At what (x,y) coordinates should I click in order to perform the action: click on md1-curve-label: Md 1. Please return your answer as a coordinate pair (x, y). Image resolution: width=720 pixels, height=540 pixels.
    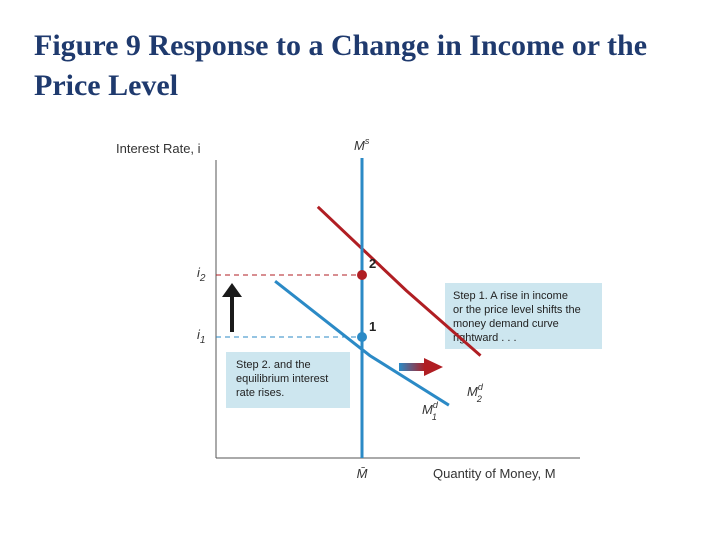
    Looking at the image, I should click on (430, 411).